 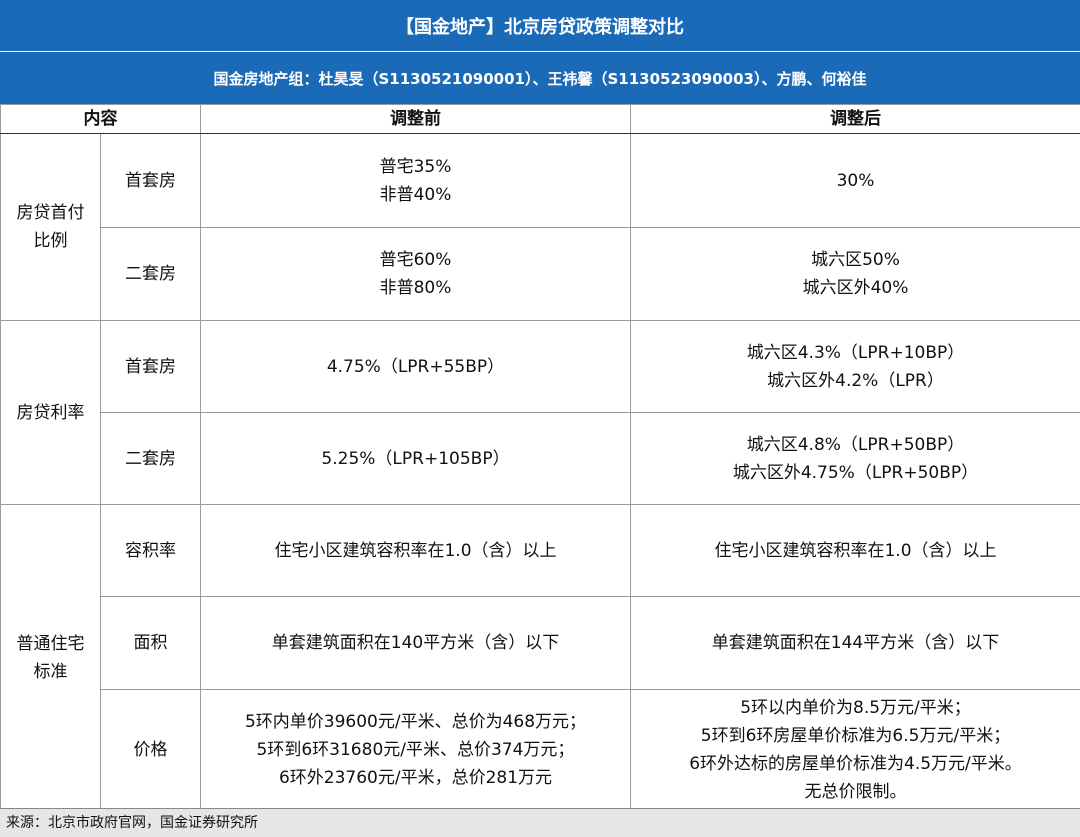 I want to click on cell-line: 非普40%, so click(x=415, y=194).